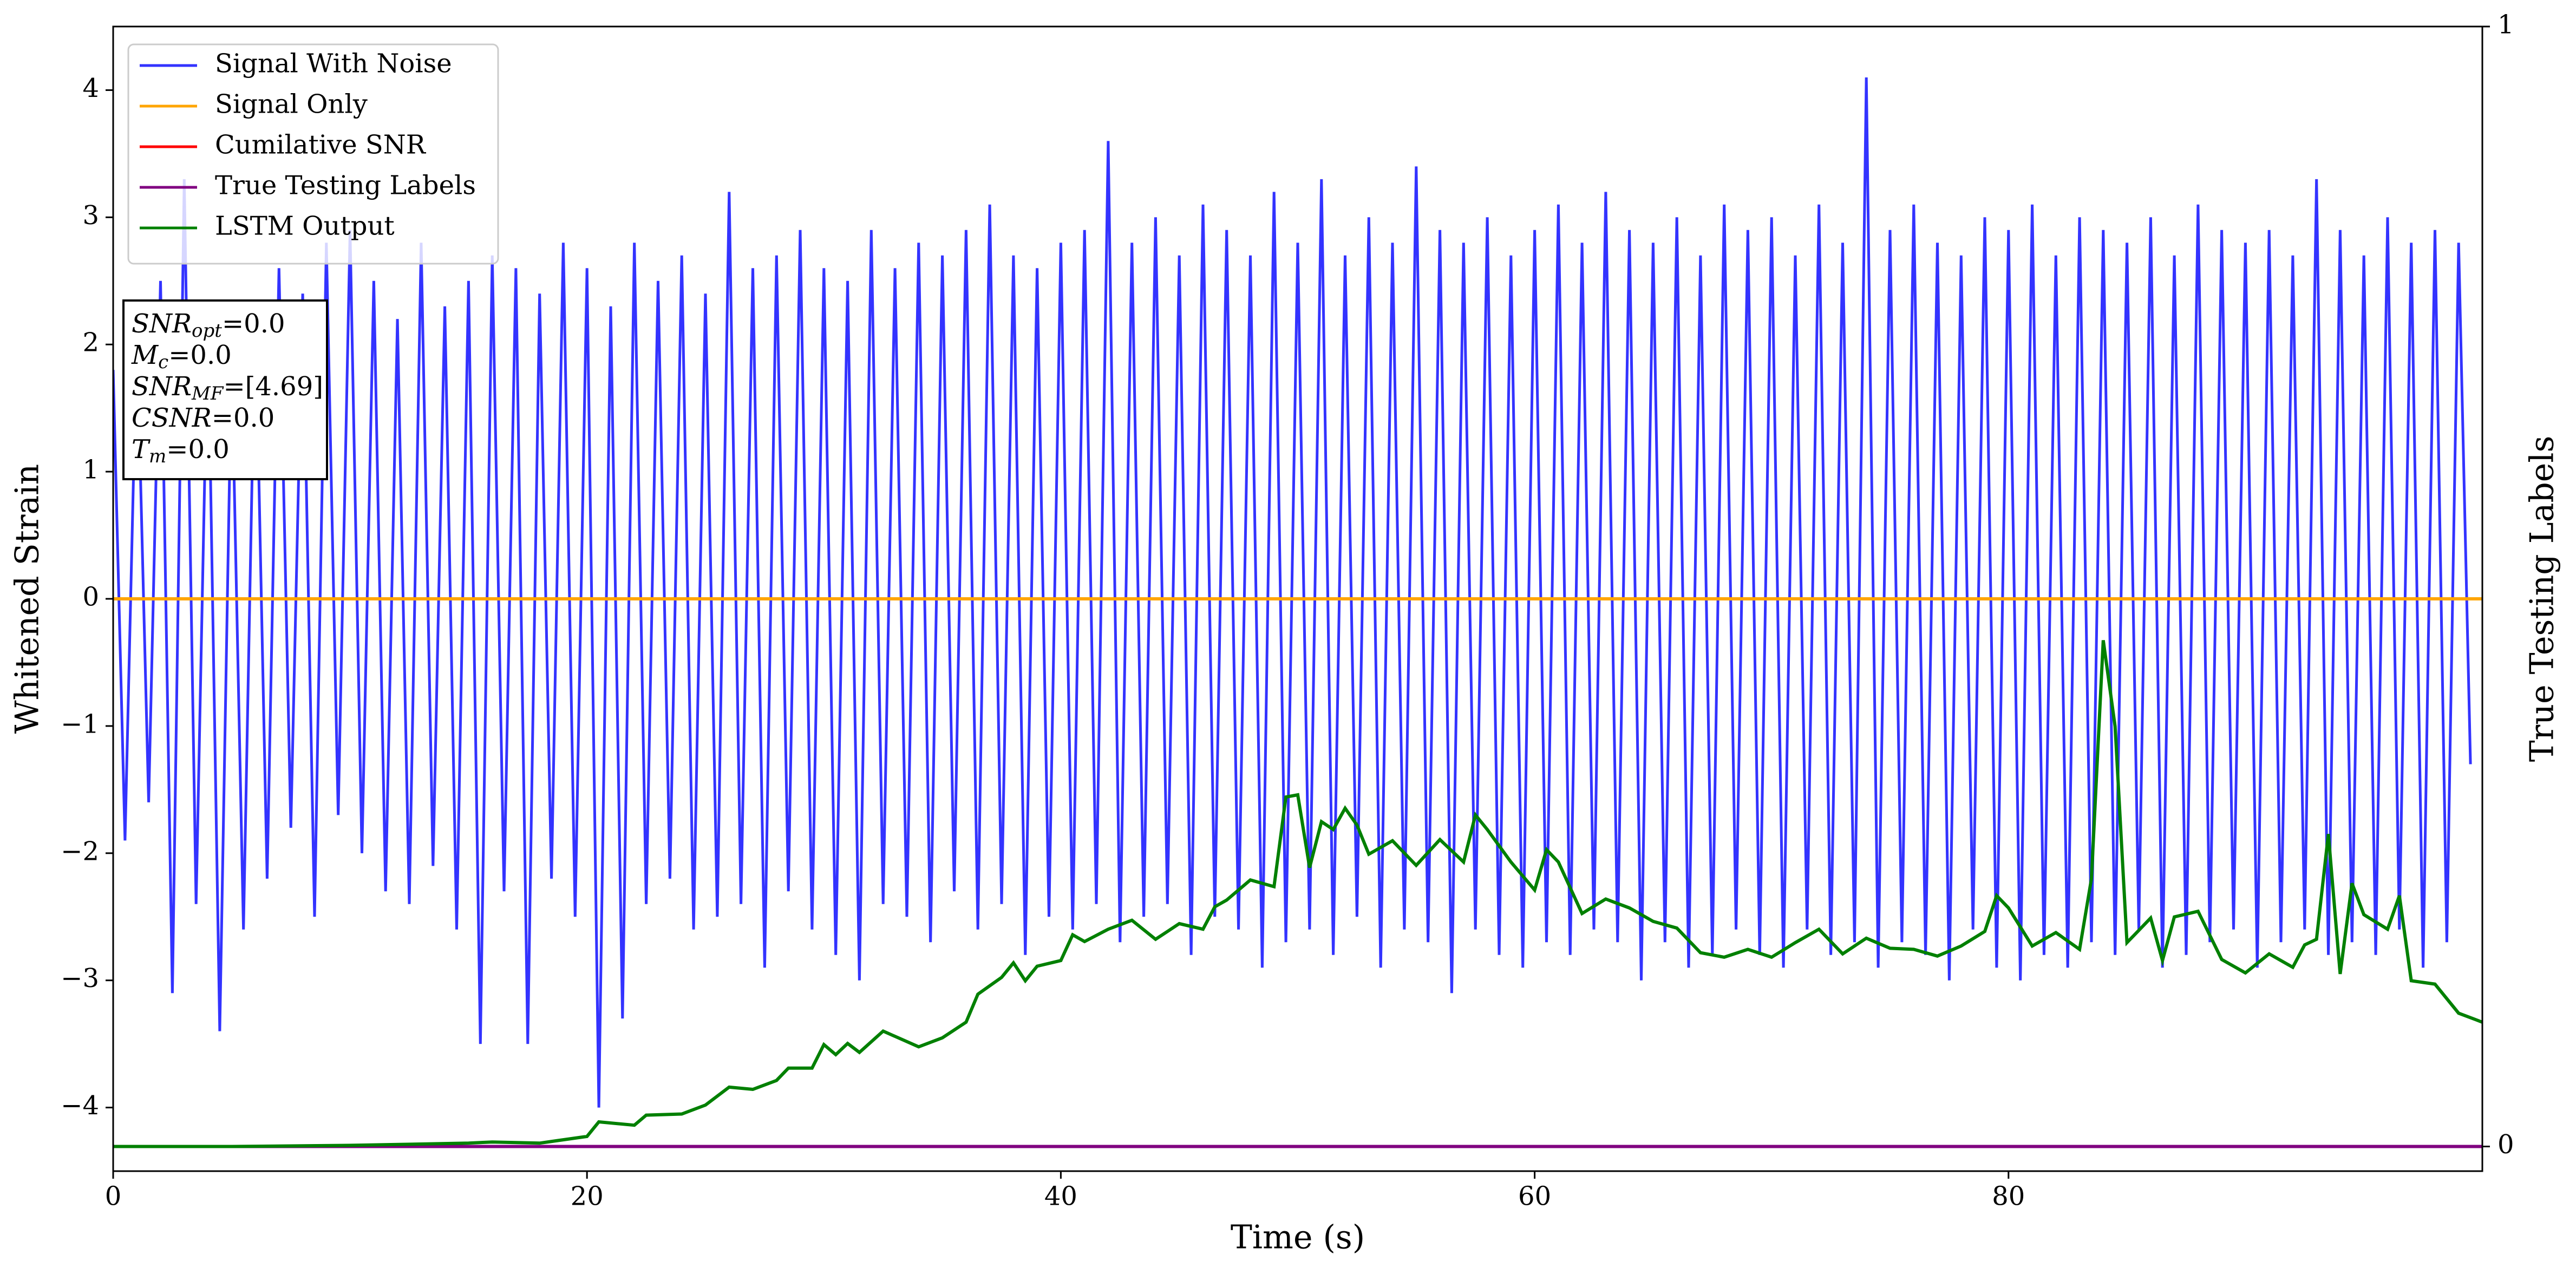  Describe the element at coordinates (273, 386) in the screenshot. I see `annotation-value: =[4.69]` at that location.